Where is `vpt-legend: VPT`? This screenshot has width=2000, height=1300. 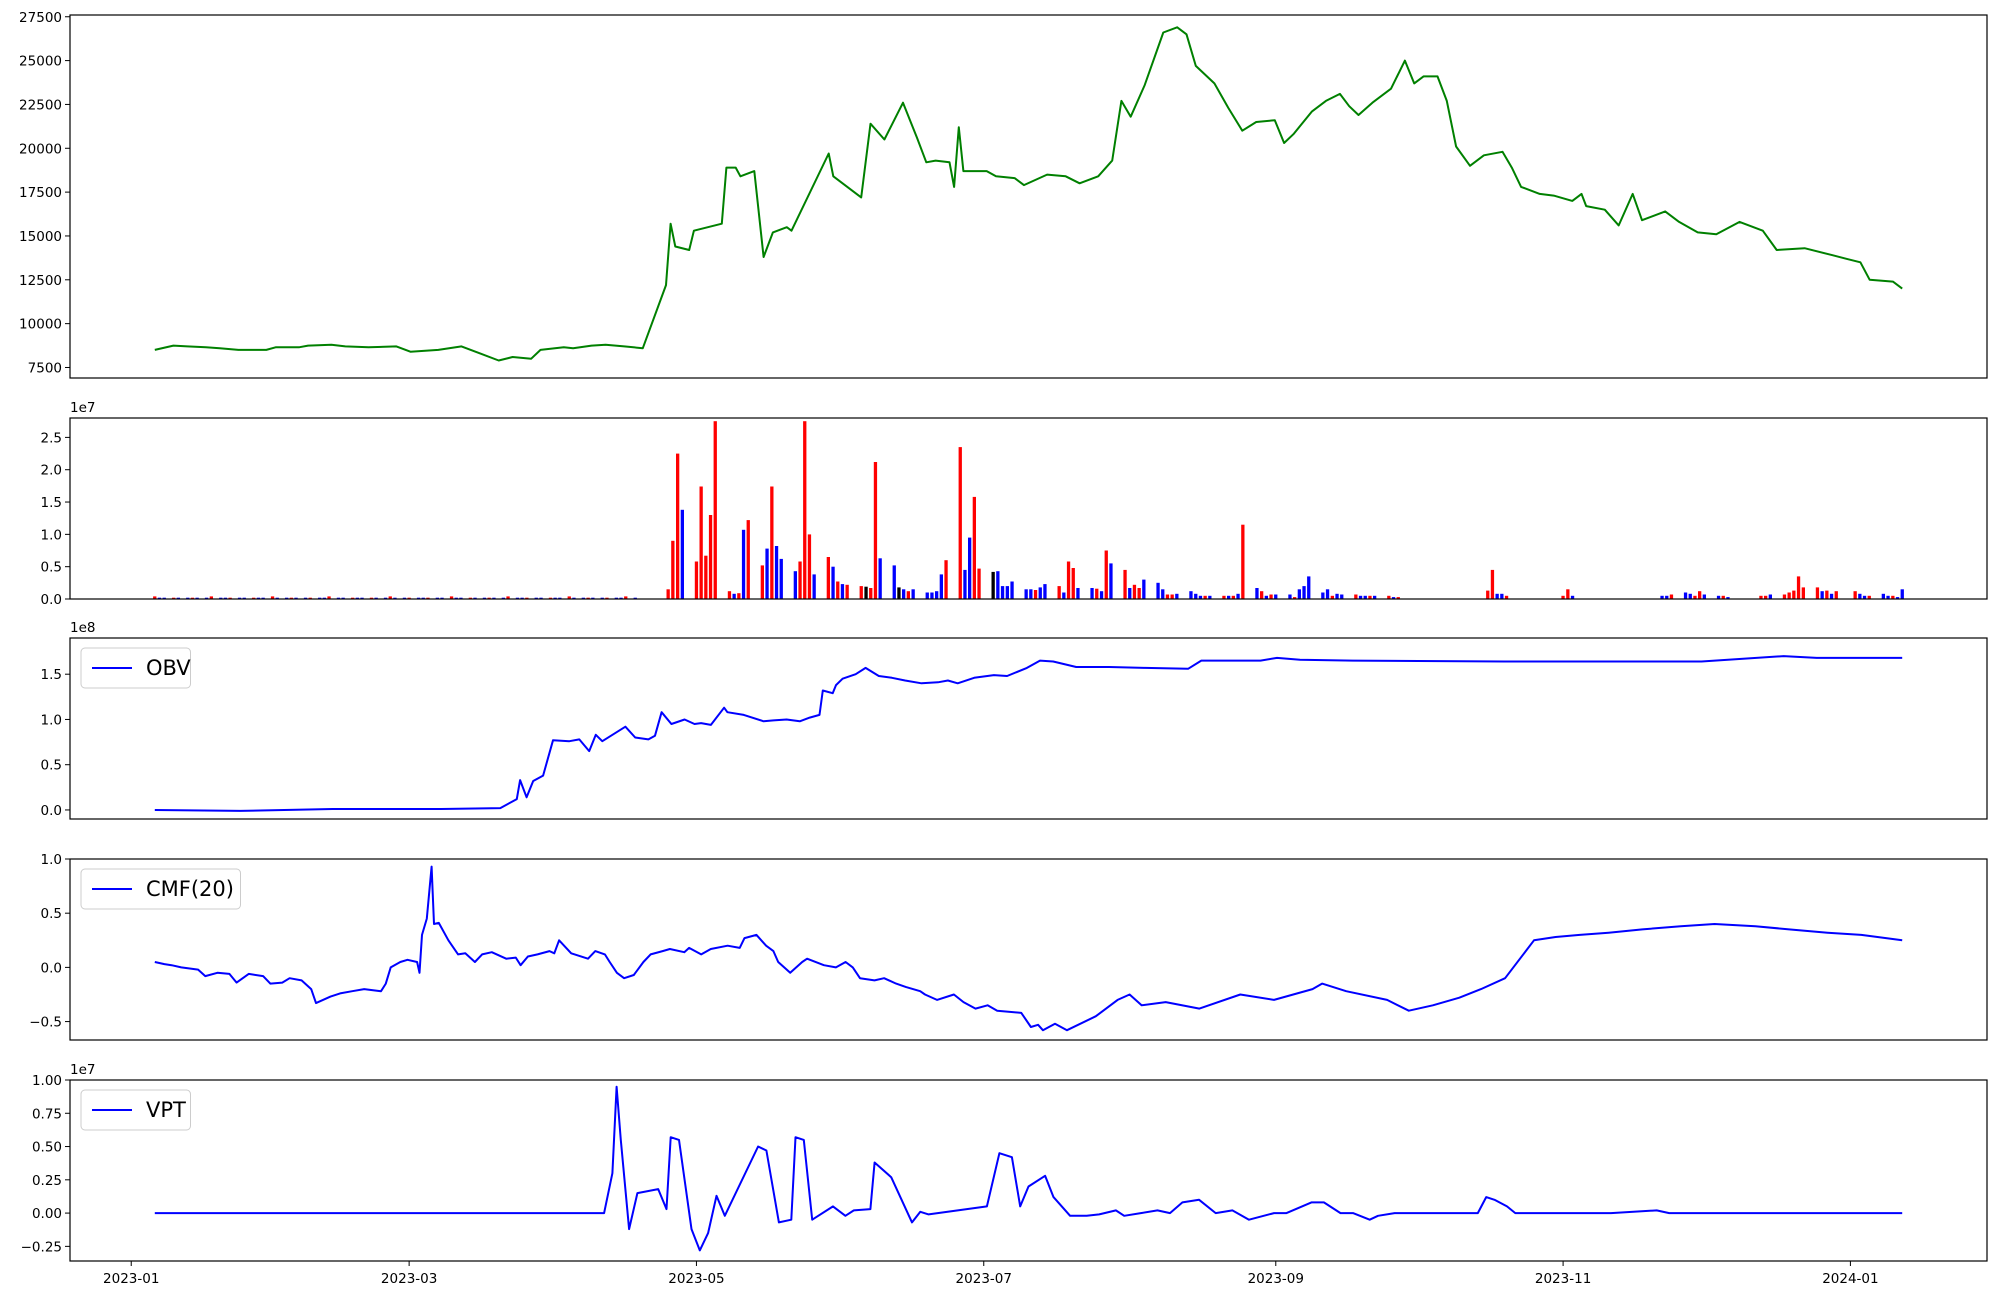
vpt-legend: VPT is located at coordinates (135, 1110).